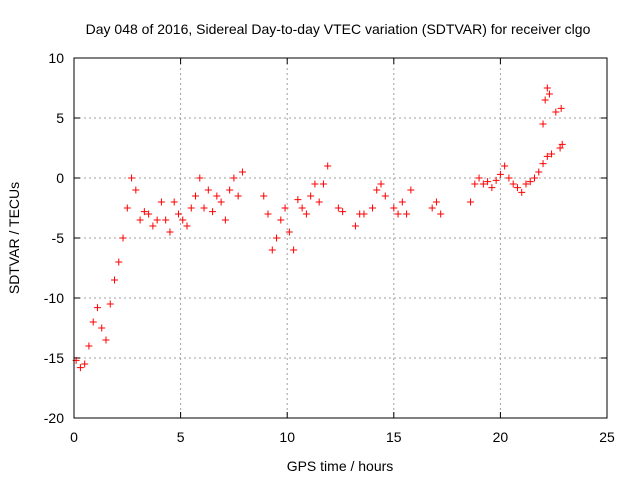  Describe the element at coordinates (607, 437) in the screenshot. I see `x-tick-label: 25` at that location.